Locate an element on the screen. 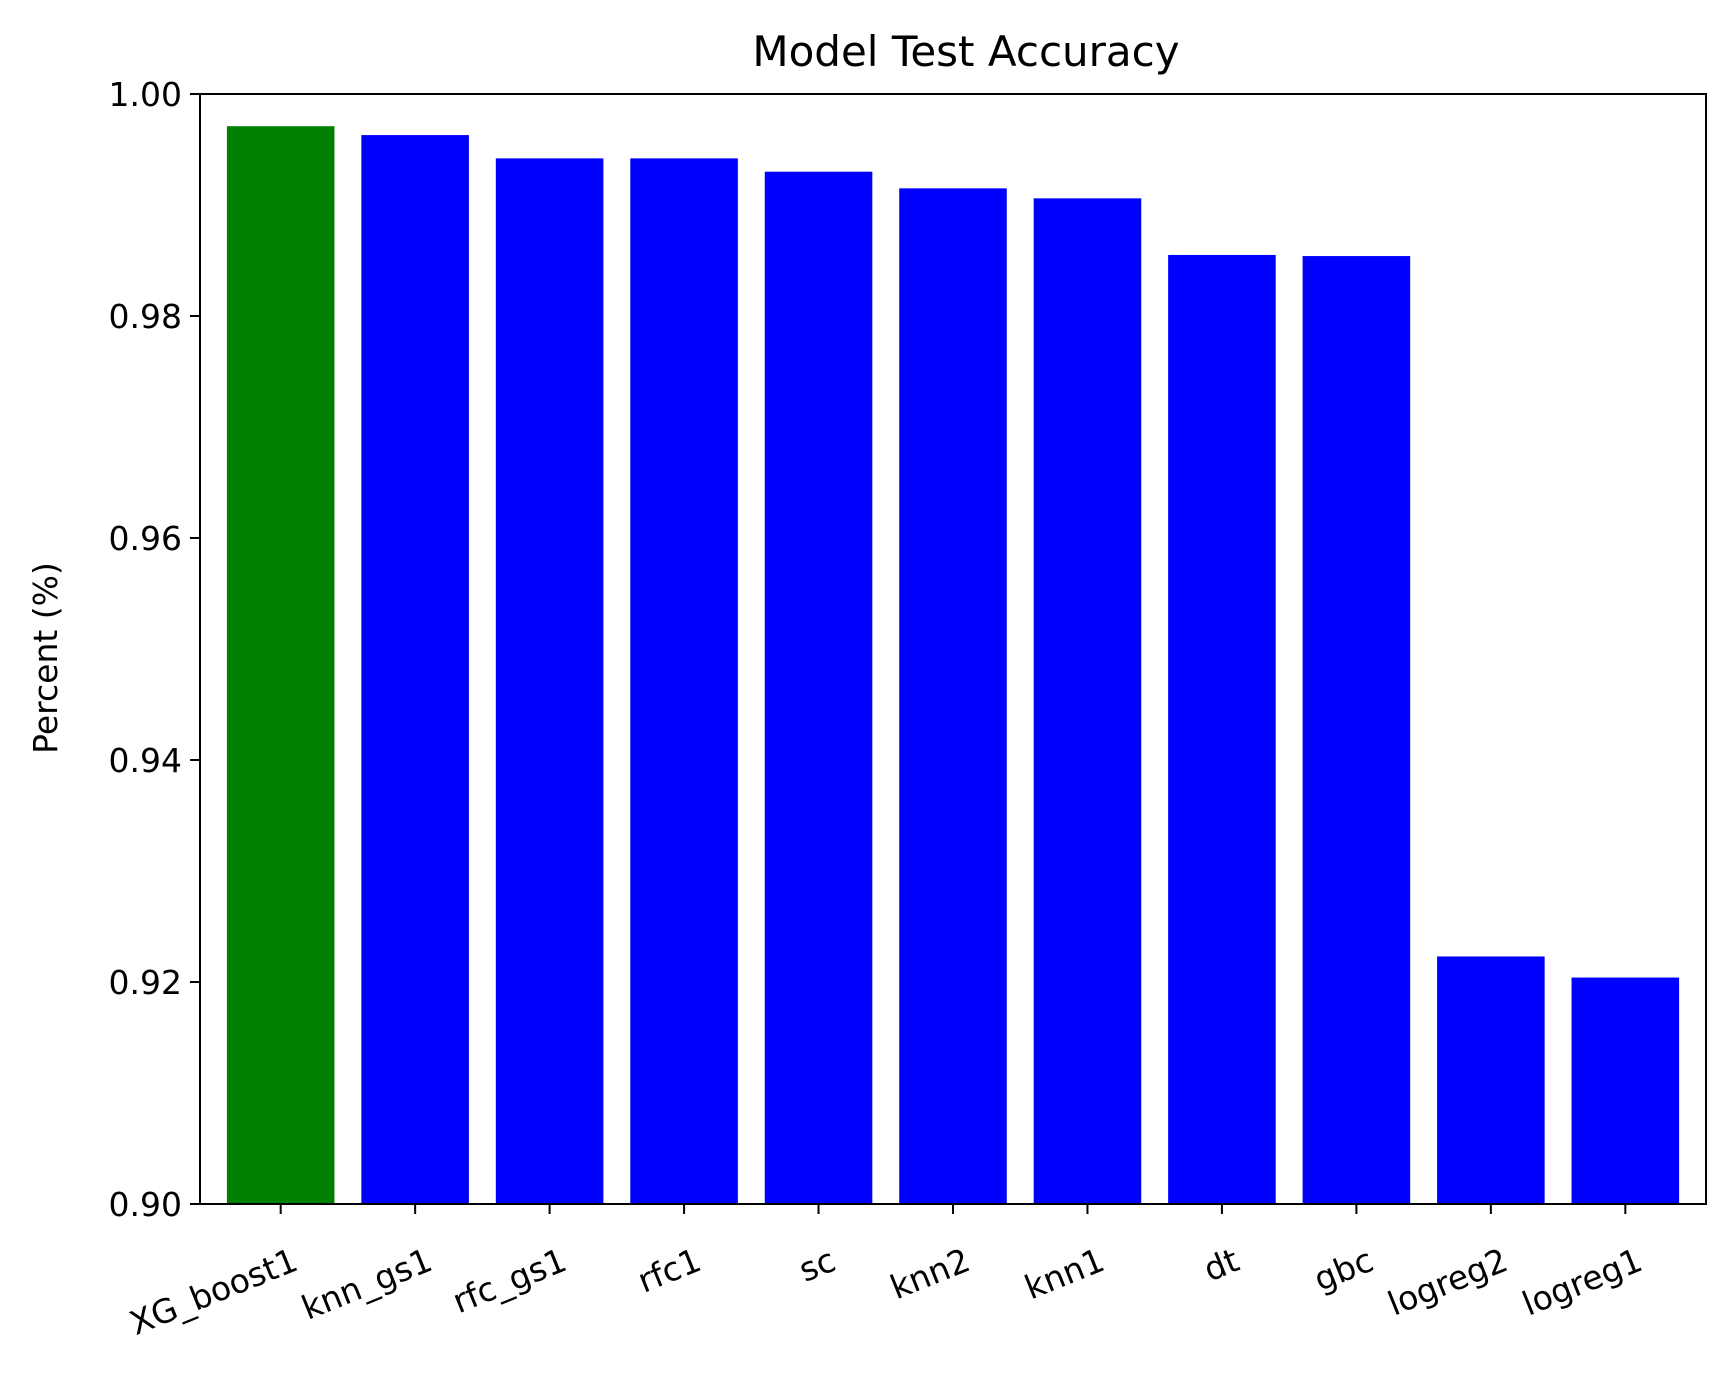 The height and width of the screenshot is (1398, 1728). y-axis-label: Percent (%) is located at coordinates (45, 658).